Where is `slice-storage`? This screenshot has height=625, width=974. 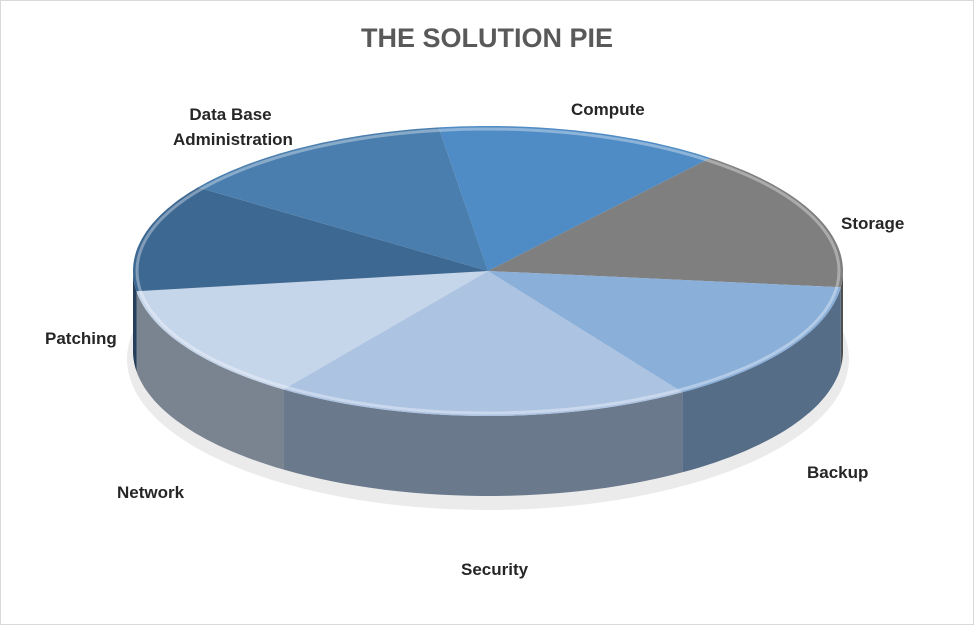
slice-storage is located at coordinates (665, 223).